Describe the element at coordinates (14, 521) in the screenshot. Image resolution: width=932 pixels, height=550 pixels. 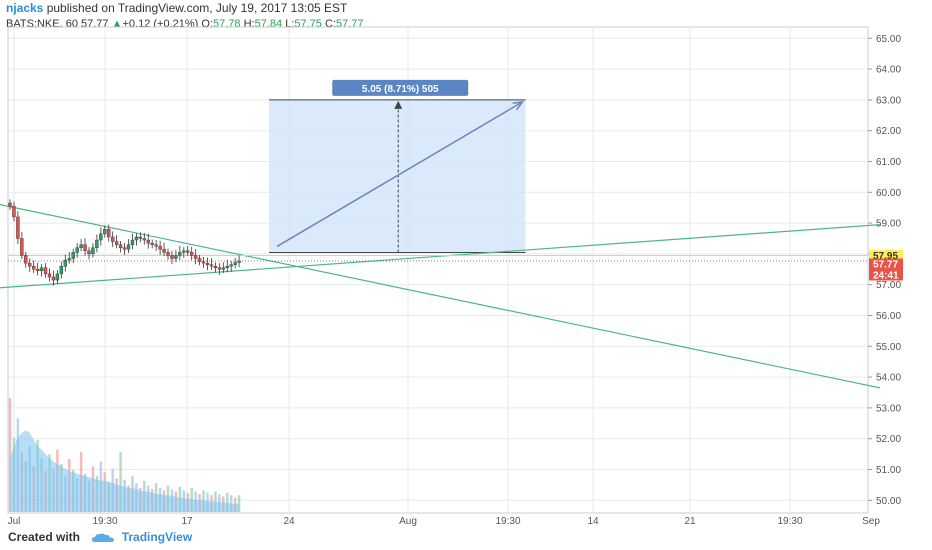
I see `x-tick-label: Jul` at that location.